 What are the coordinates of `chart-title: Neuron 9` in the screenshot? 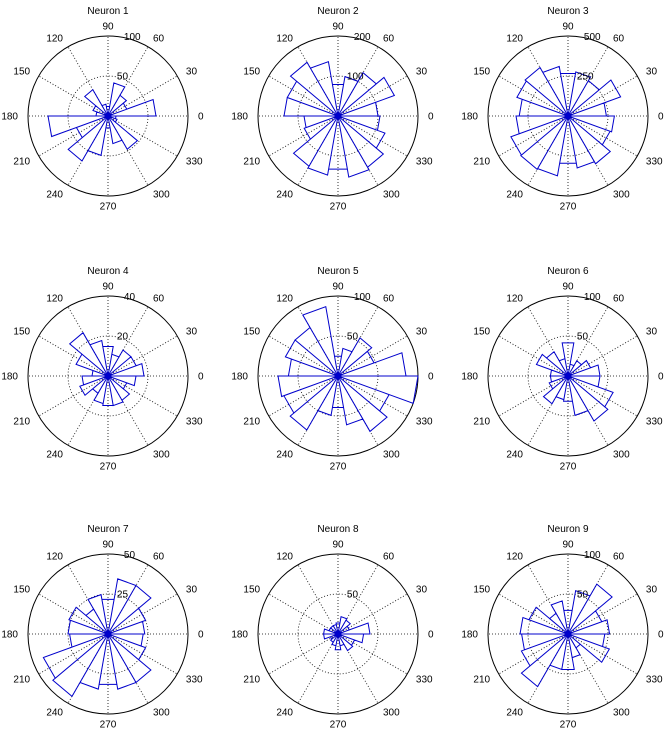 It's located at (568, 529).